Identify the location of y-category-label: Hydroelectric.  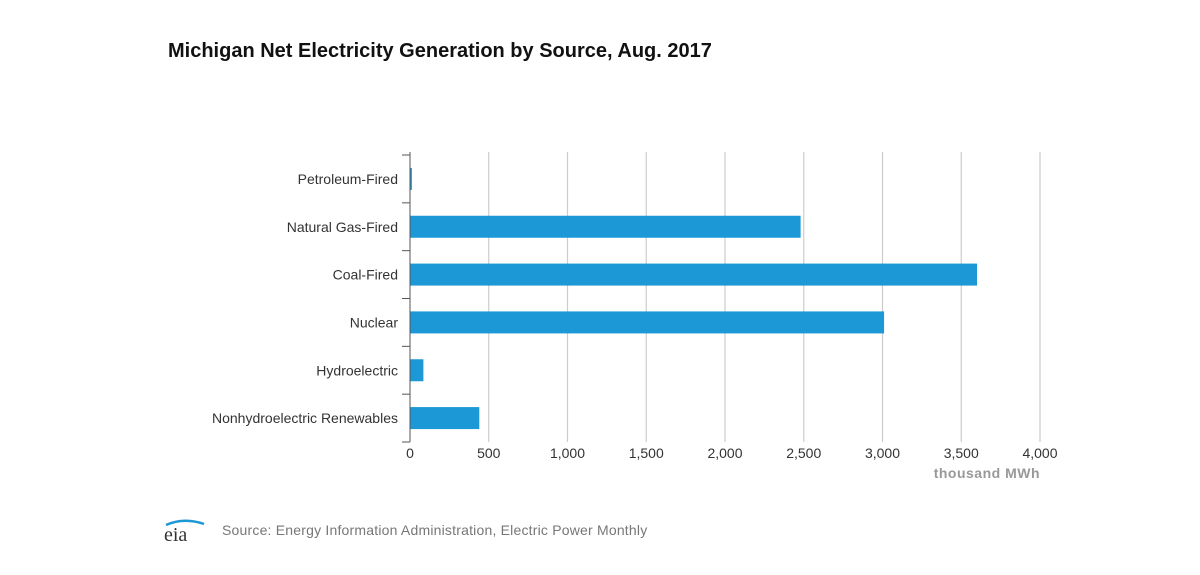
(357, 370).